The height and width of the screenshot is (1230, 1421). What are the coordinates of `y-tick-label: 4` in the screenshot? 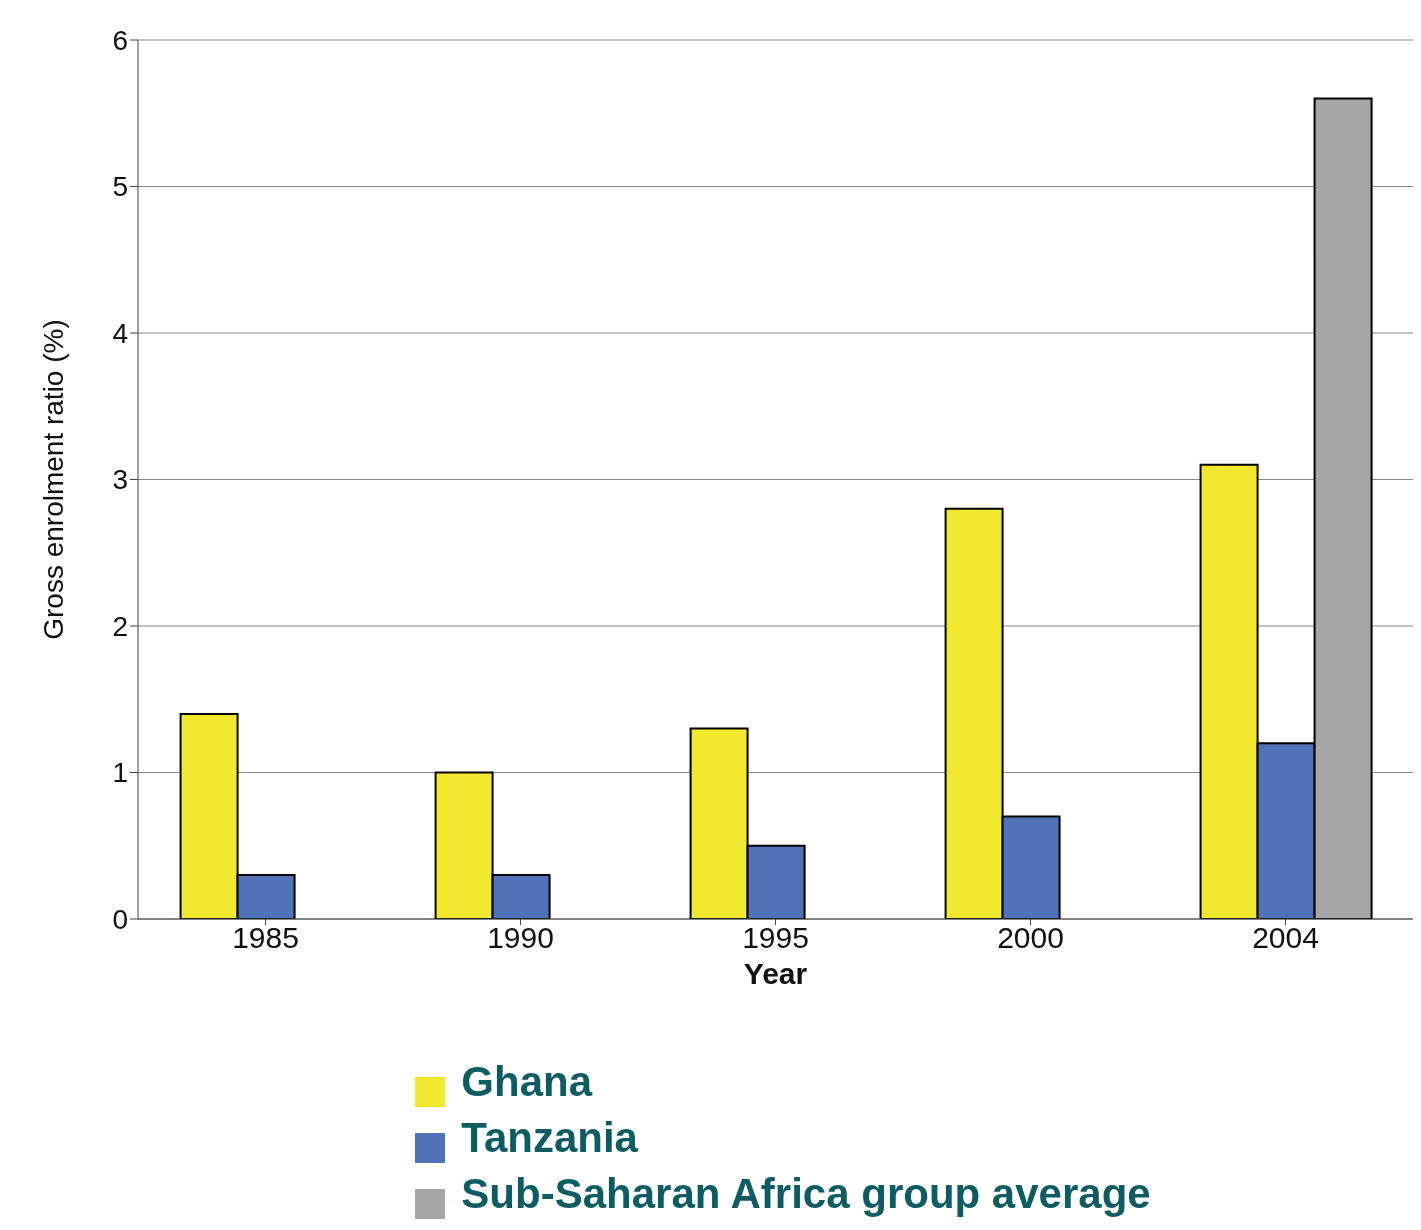 It's located at (120, 333).